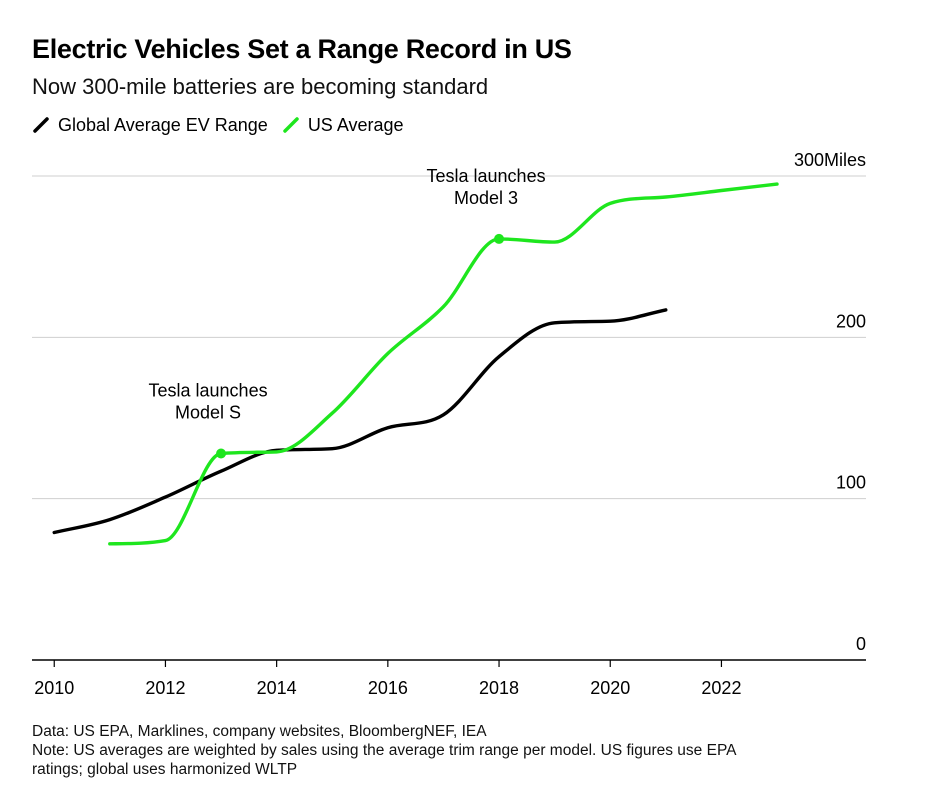 The image size is (934, 800). I want to click on y-axis-labels: 0 100 200 300Miles, so click(830, 402).